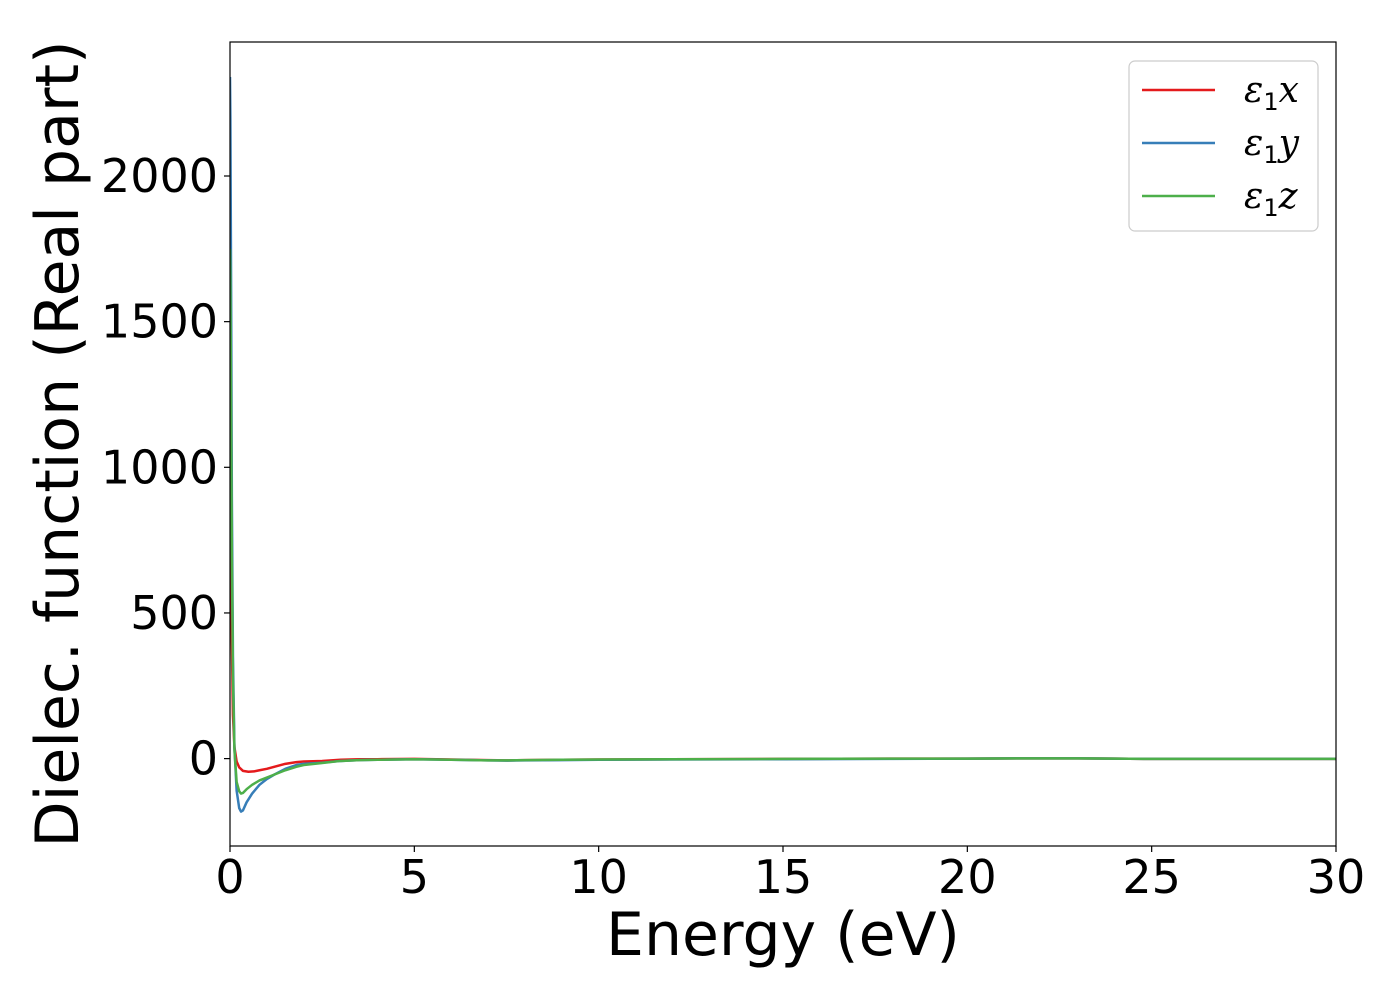 The image size is (1400, 1000). Describe the element at coordinates (1289, 90) in the screenshot. I see `legend-label-component: x` at that location.